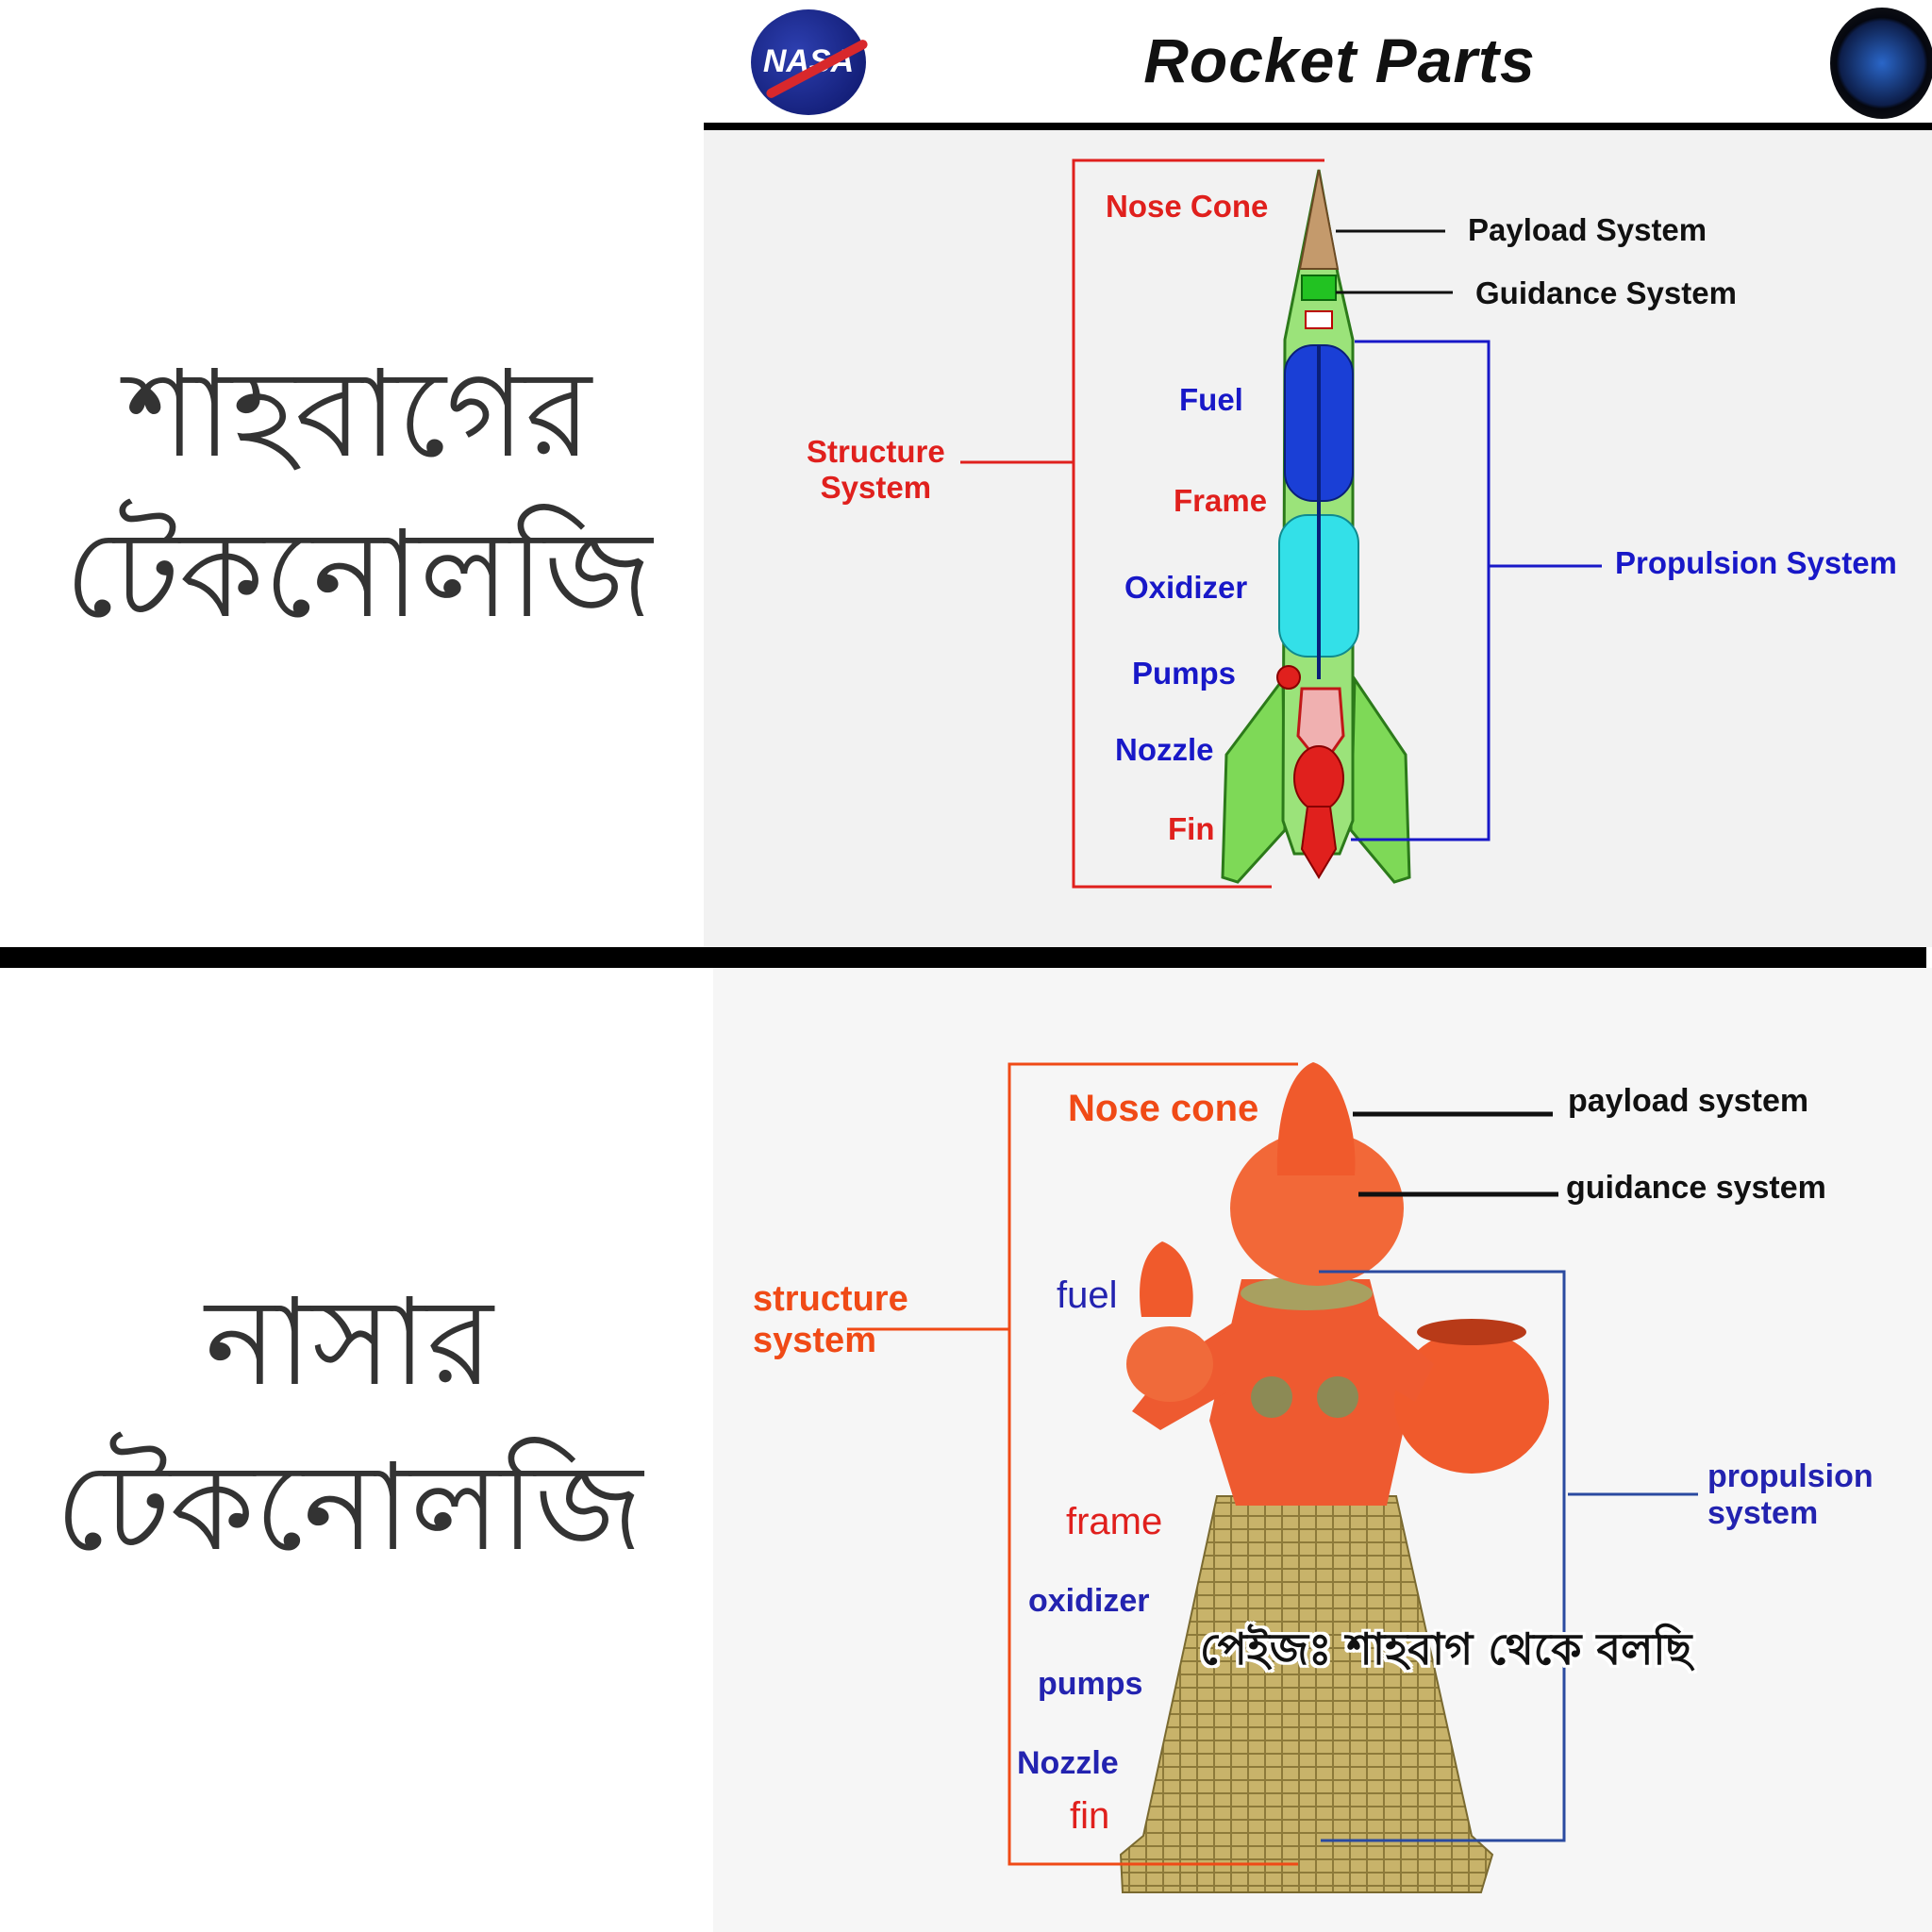 The image size is (1932, 1932). Describe the element at coordinates (811, 62) in the screenshot. I see `nasa-logo: NASA` at that location.